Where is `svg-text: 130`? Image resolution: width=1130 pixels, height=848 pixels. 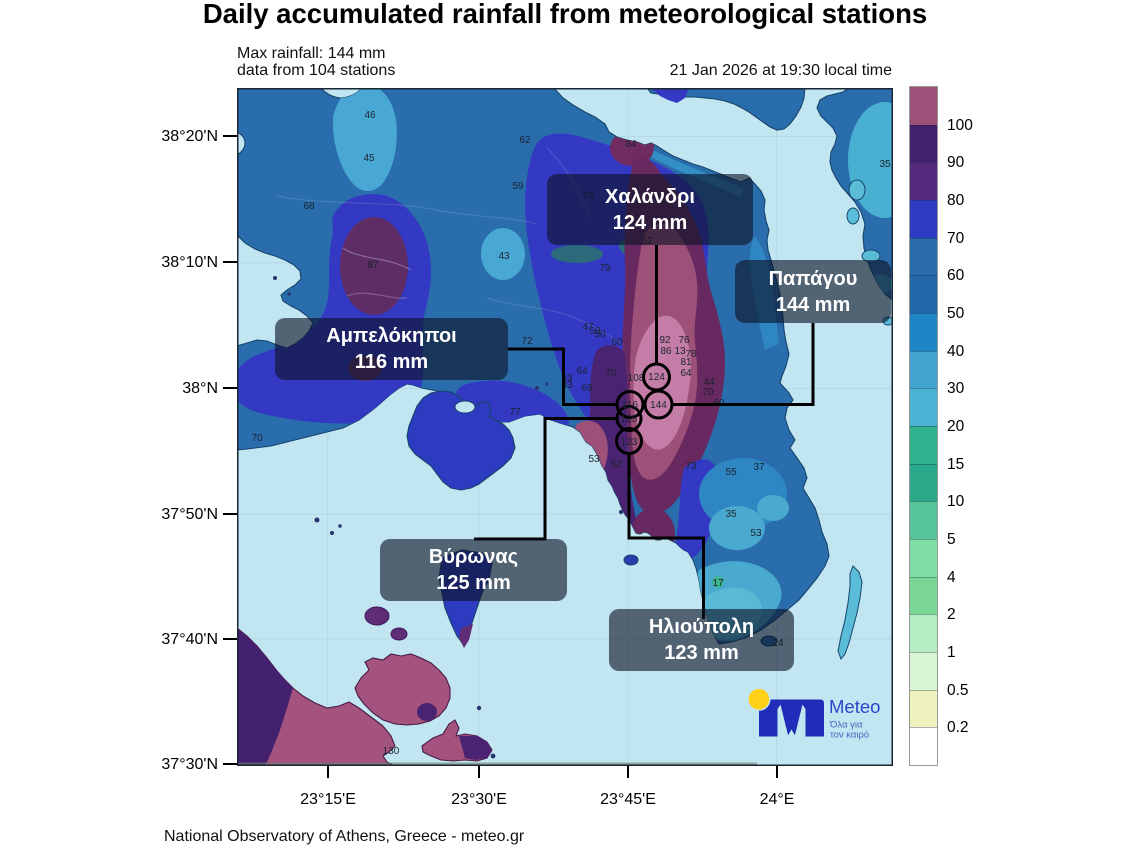 svg-text: 130 is located at coordinates (391, 751).